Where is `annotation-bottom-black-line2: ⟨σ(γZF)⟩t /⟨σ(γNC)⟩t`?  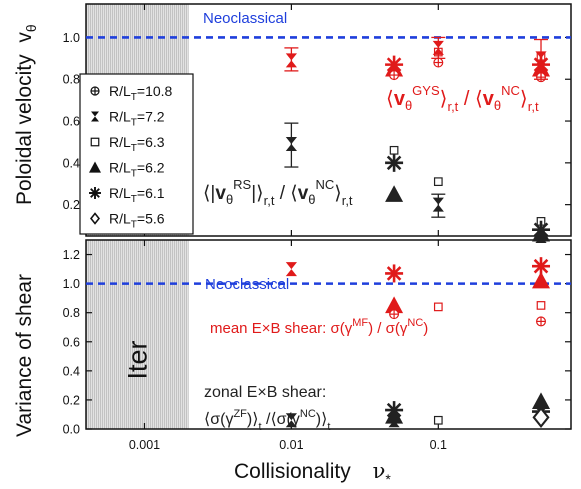
annotation-bottom-black-line2: ⟨σ(γZF)⟩t /⟨σ(γNC)⟩t is located at coordinates (267, 420).